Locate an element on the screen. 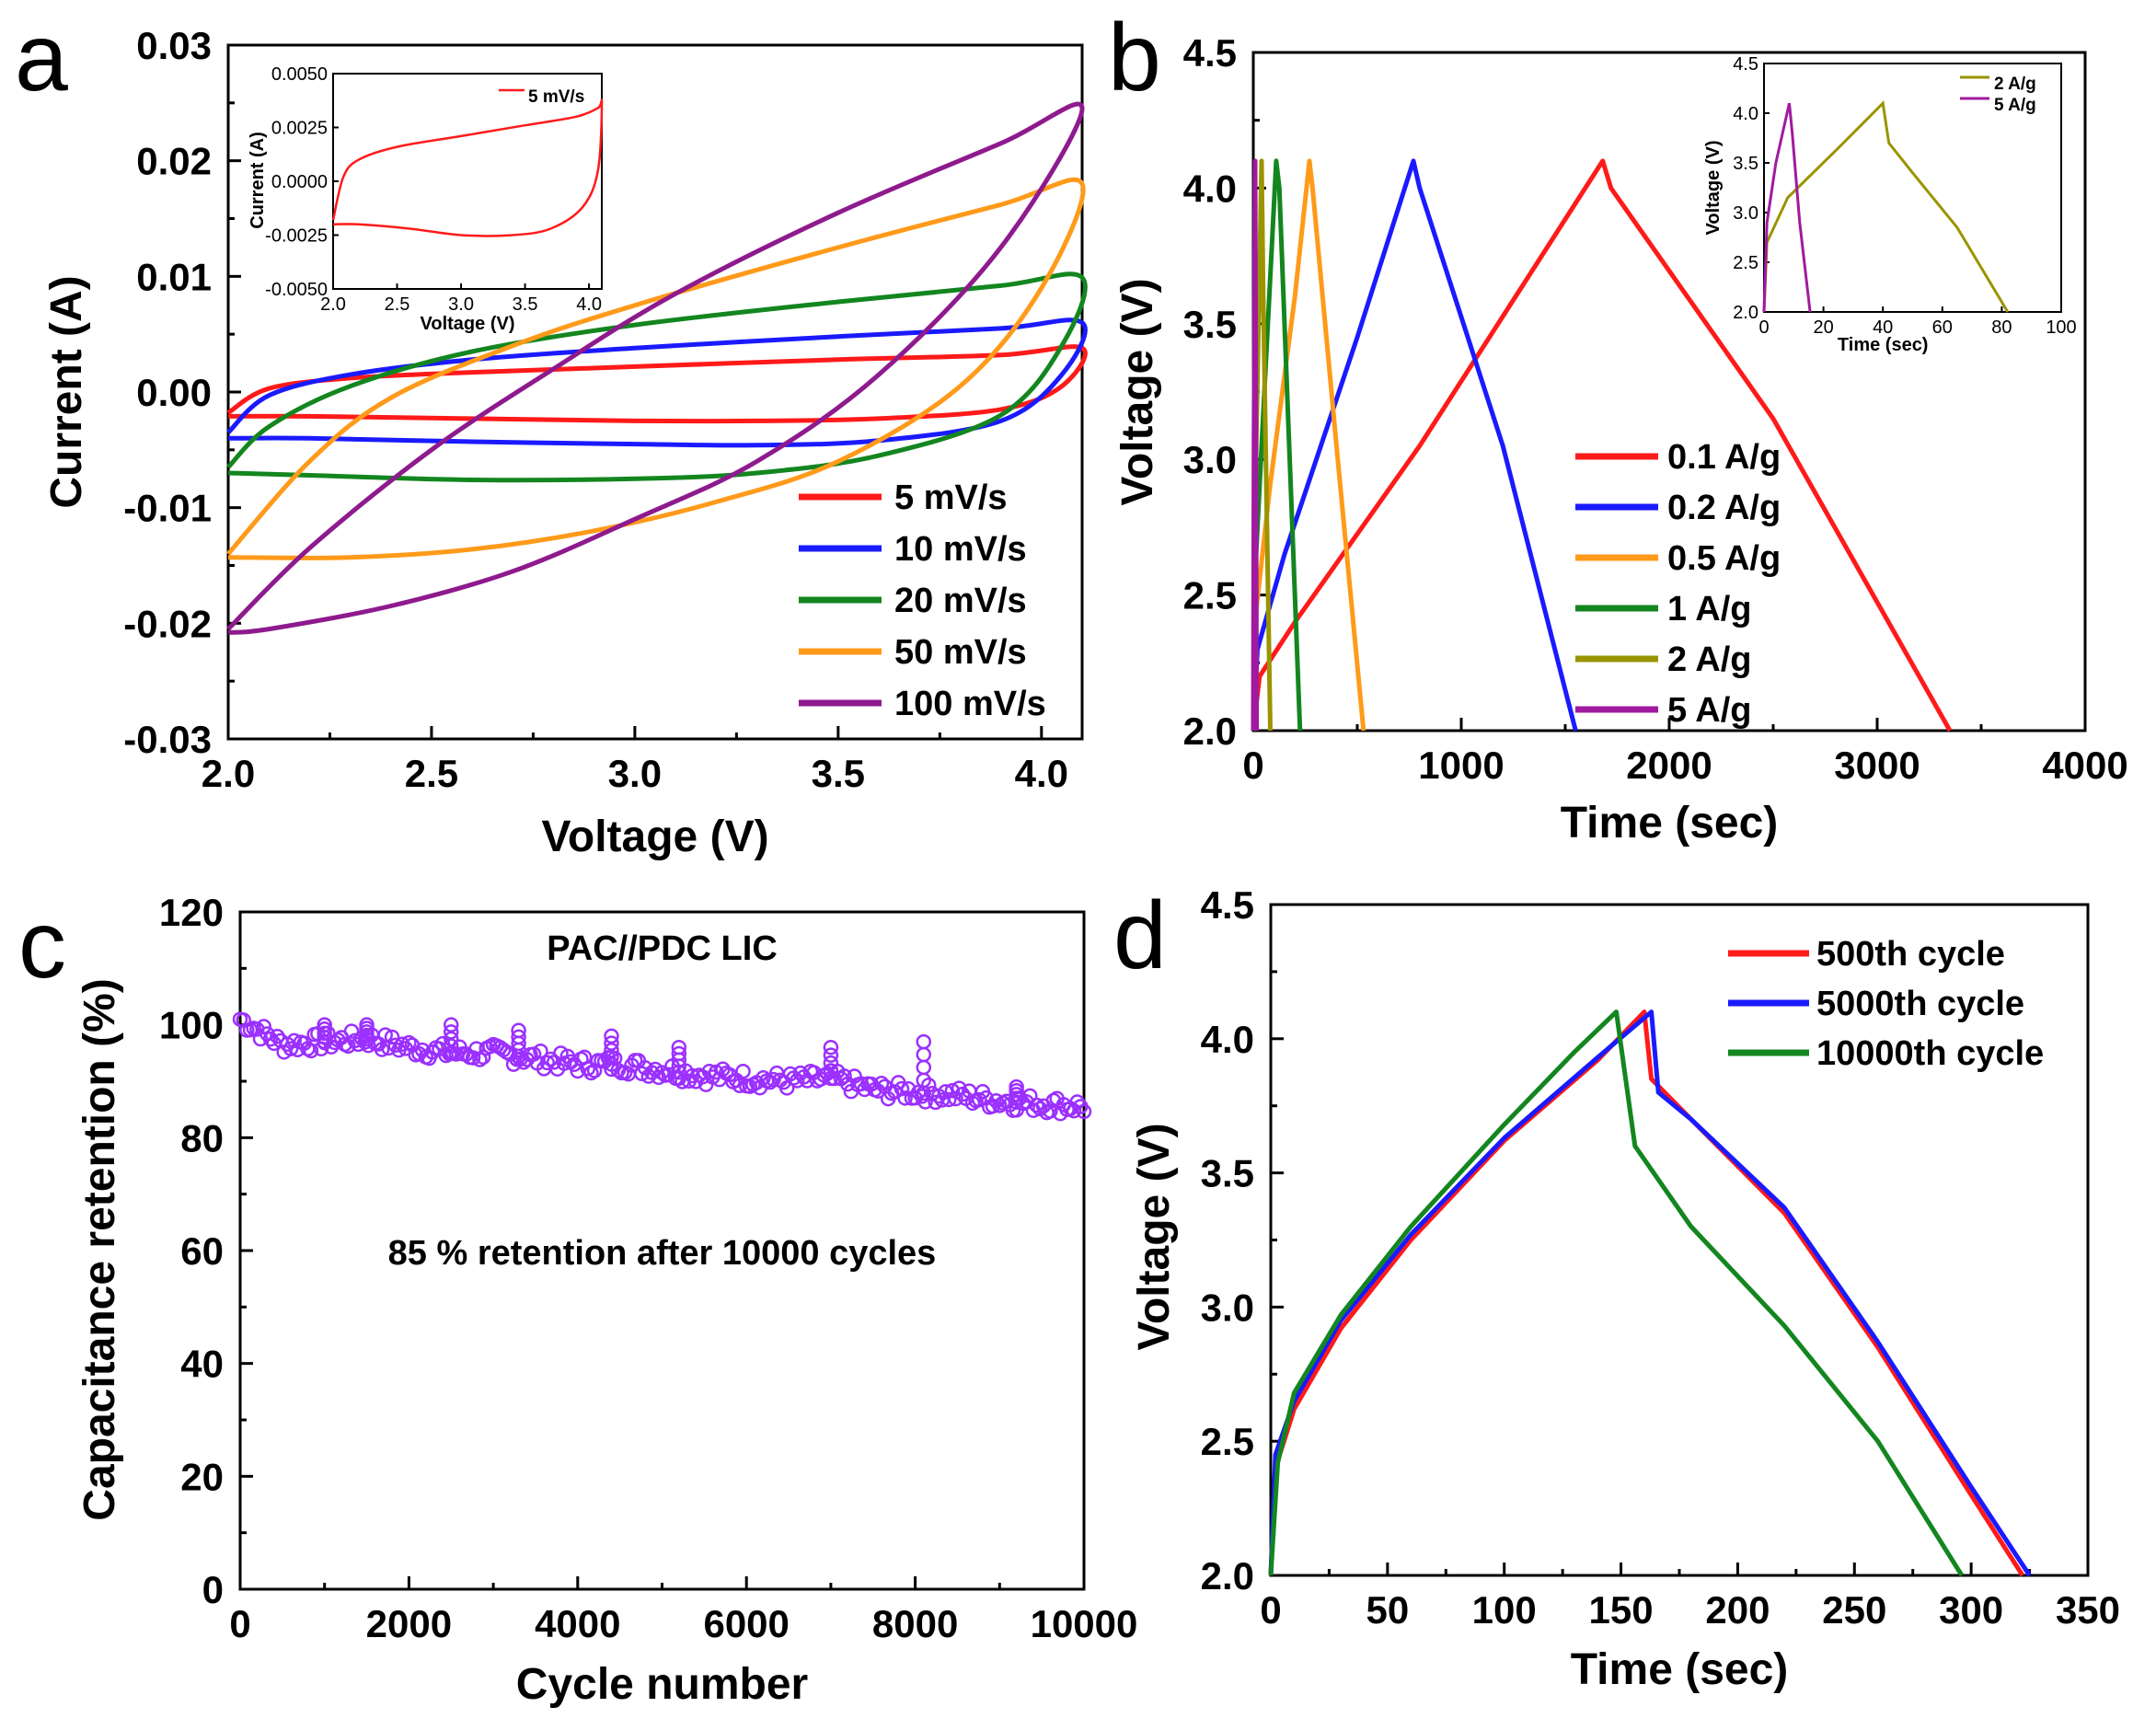  y-tick-label: -0.01 is located at coordinates (167, 508).